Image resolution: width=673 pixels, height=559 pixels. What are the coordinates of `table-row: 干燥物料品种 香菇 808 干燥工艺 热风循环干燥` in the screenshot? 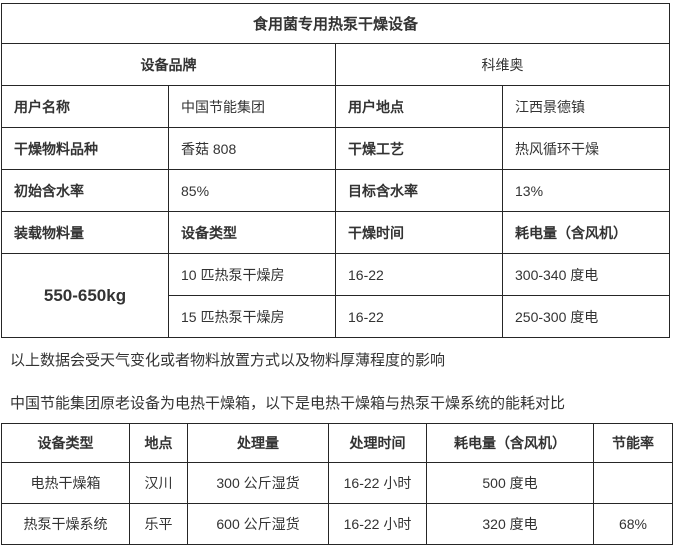 It's located at (335, 148).